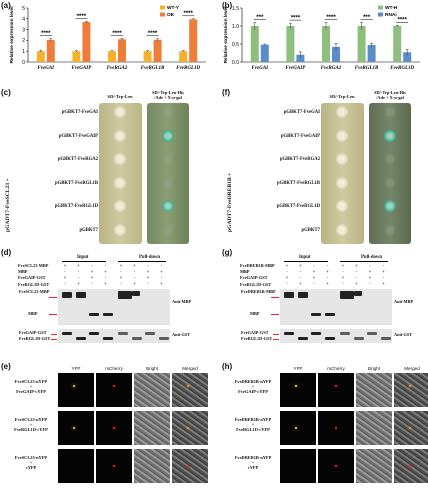  Describe the element at coordinates (255, 332) in the screenshot. I see `band-label-gst1: FveGAIP-GST` at that location.